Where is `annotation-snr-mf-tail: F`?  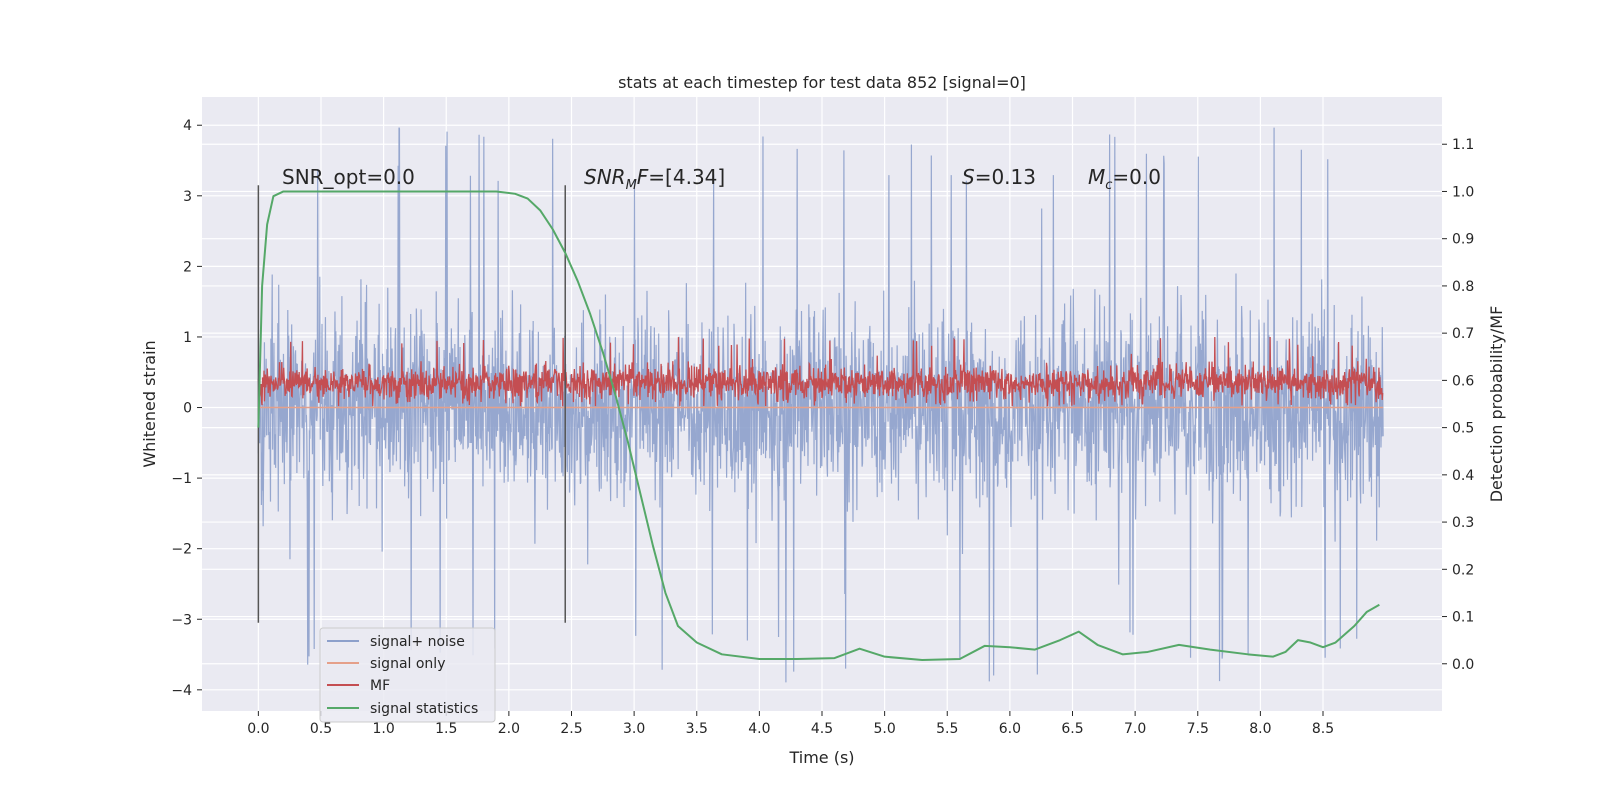
annotation-snr-mf-tail: F is located at coordinates (643, 177).